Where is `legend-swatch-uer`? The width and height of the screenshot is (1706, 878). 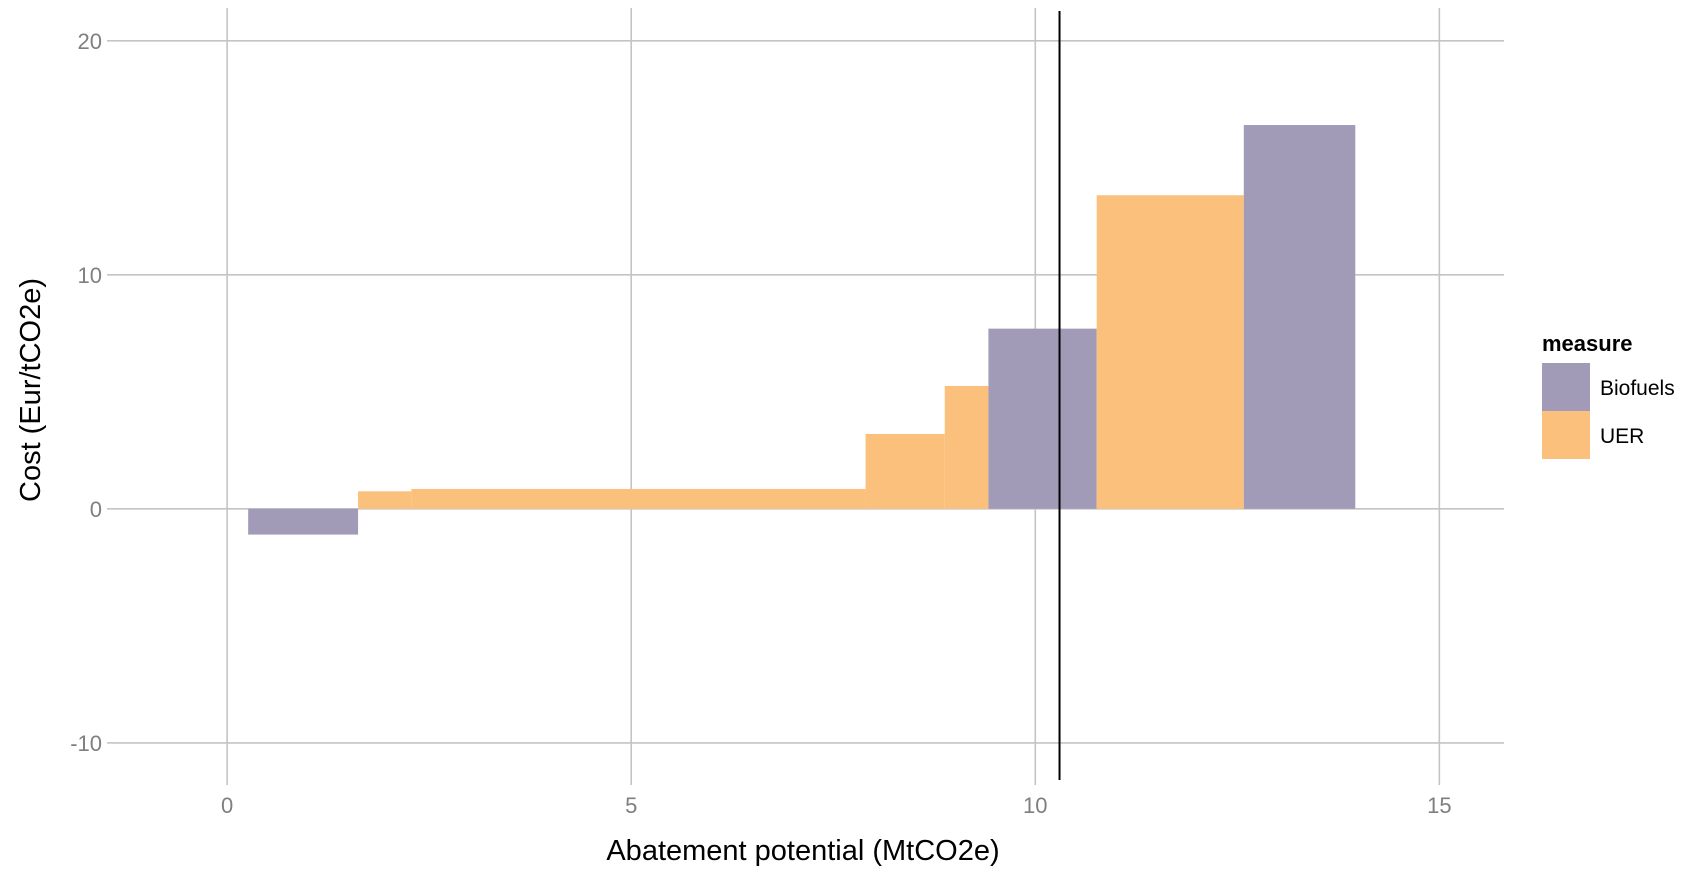 legend-swatch-uer is located at coordinates (1566, 435).